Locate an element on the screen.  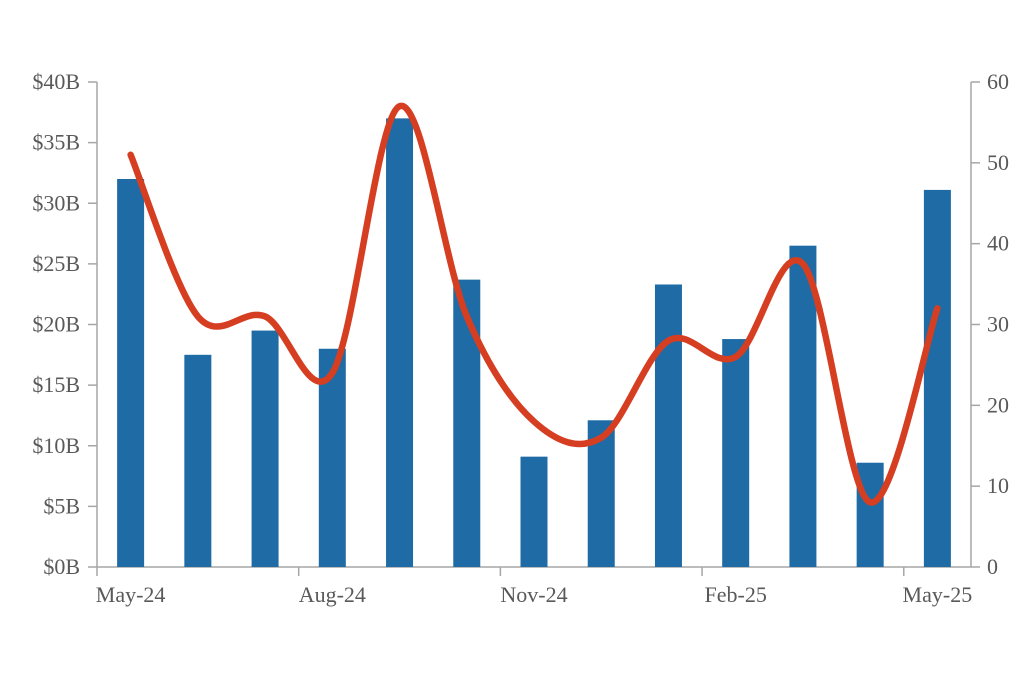
x-axis-label: May-24 is located at coordinates (131, 594).